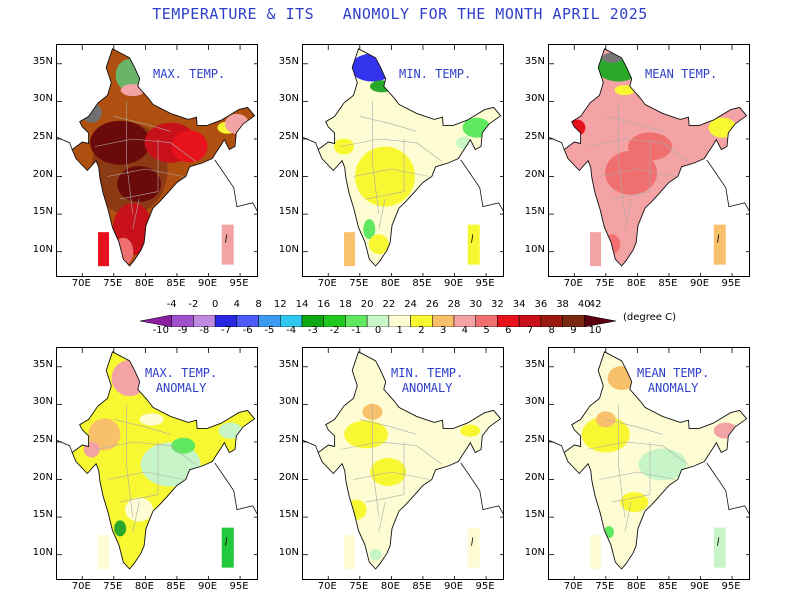 The height and width of the screenshot is (600, 800). Describe the element at coordinates (193, 304) in the screenshot. I see `colorbar-top-label: -2` at that location.